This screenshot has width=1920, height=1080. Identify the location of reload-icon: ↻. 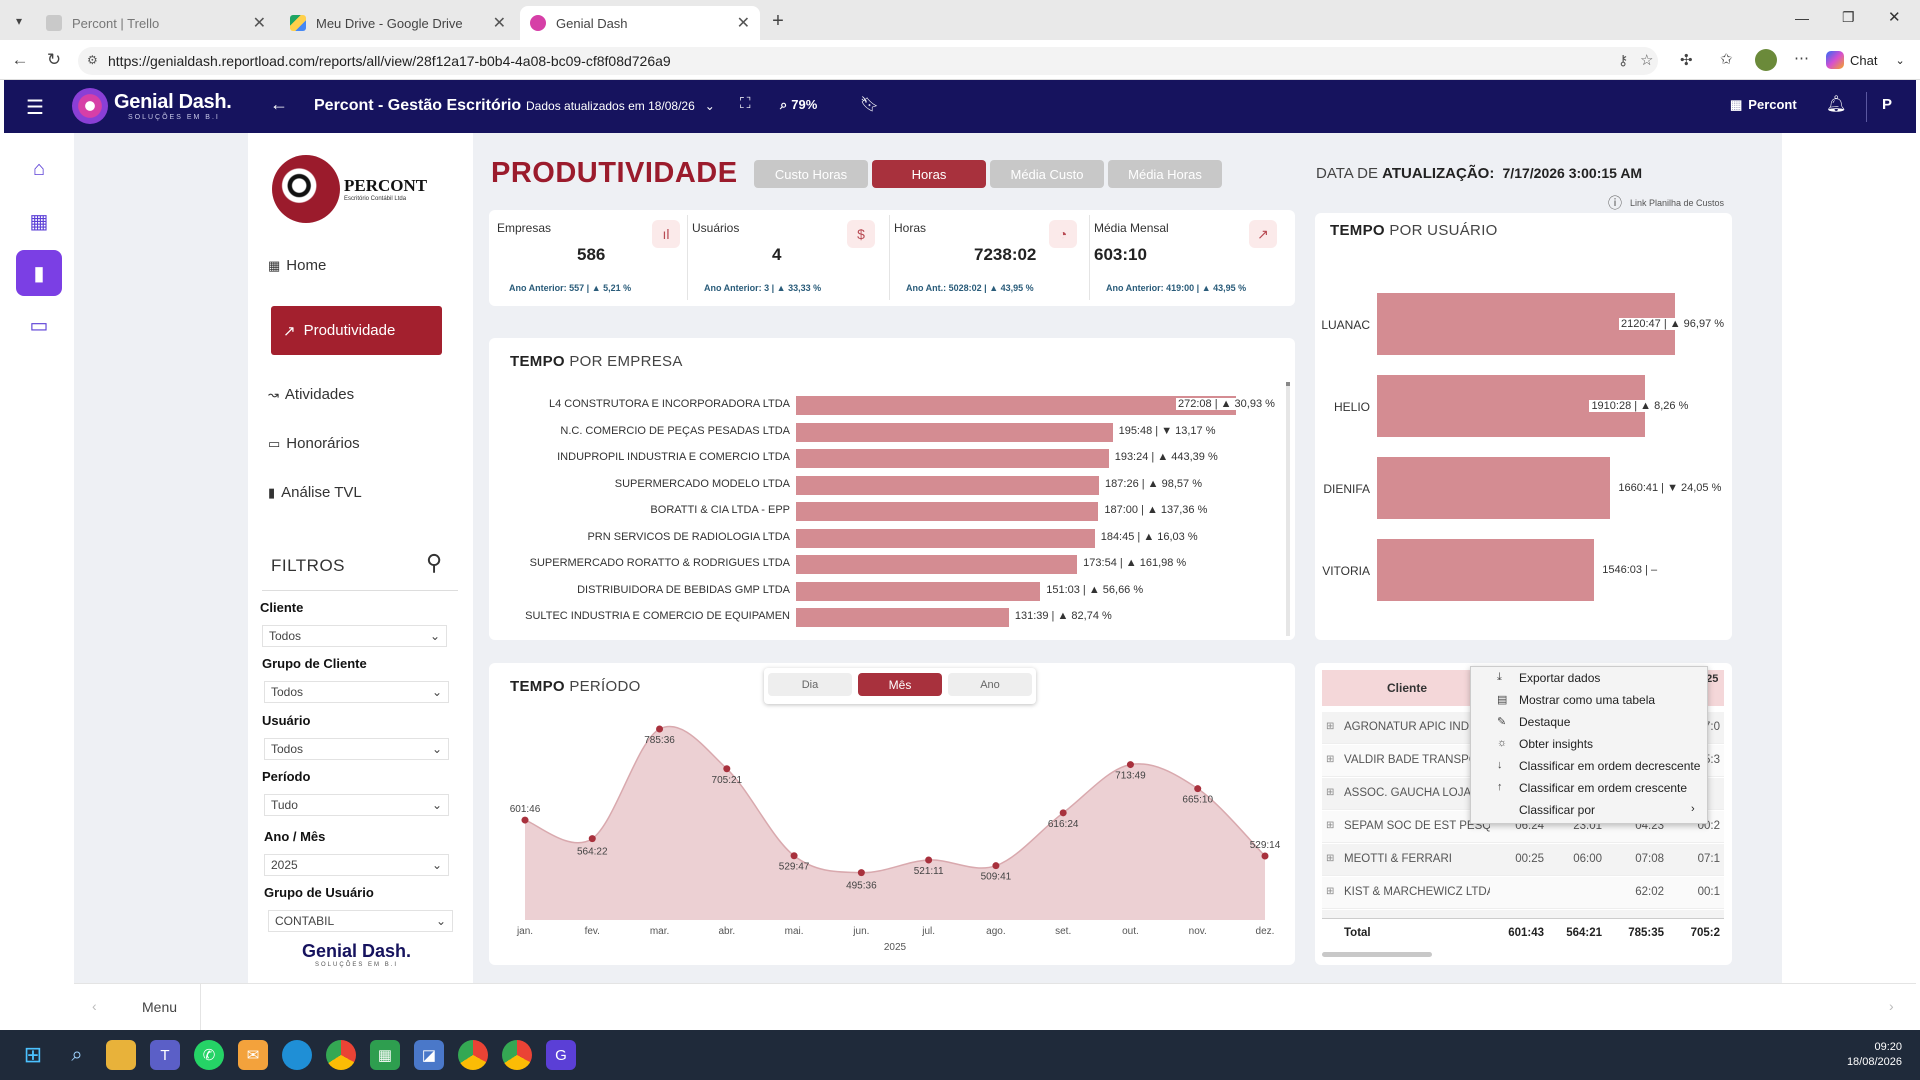
(54, 59).